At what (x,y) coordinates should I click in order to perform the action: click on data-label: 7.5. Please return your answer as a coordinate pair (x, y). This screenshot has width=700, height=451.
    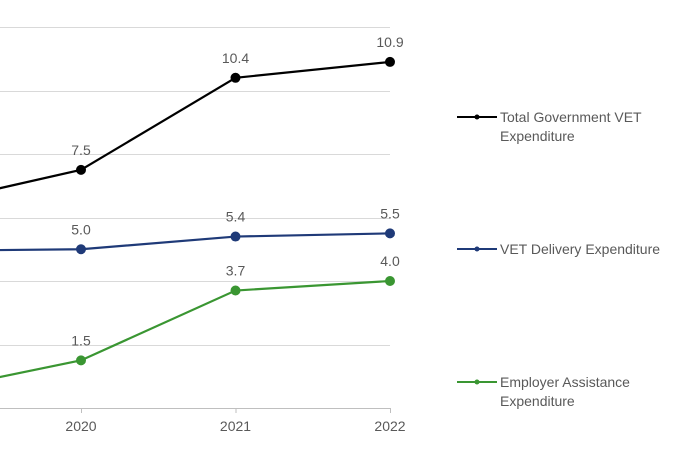
    Looking at the image, I should click on (81, 150).